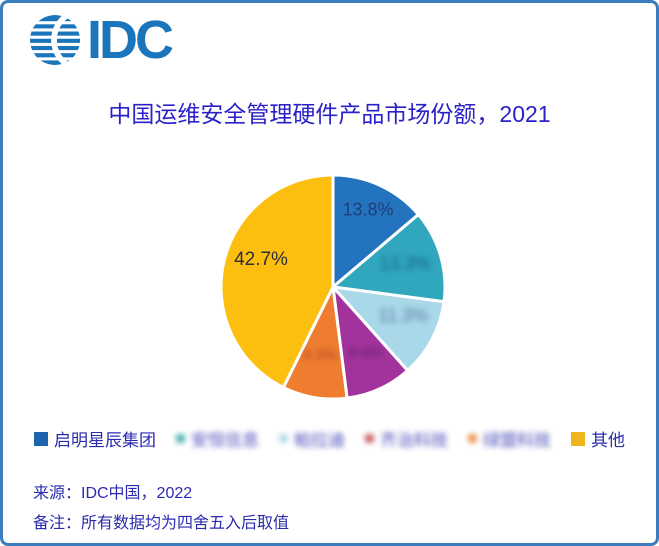 The width and height of the screenshot is (659, 546). I want to click on legend-item-others: 其他, so click(598, 438).